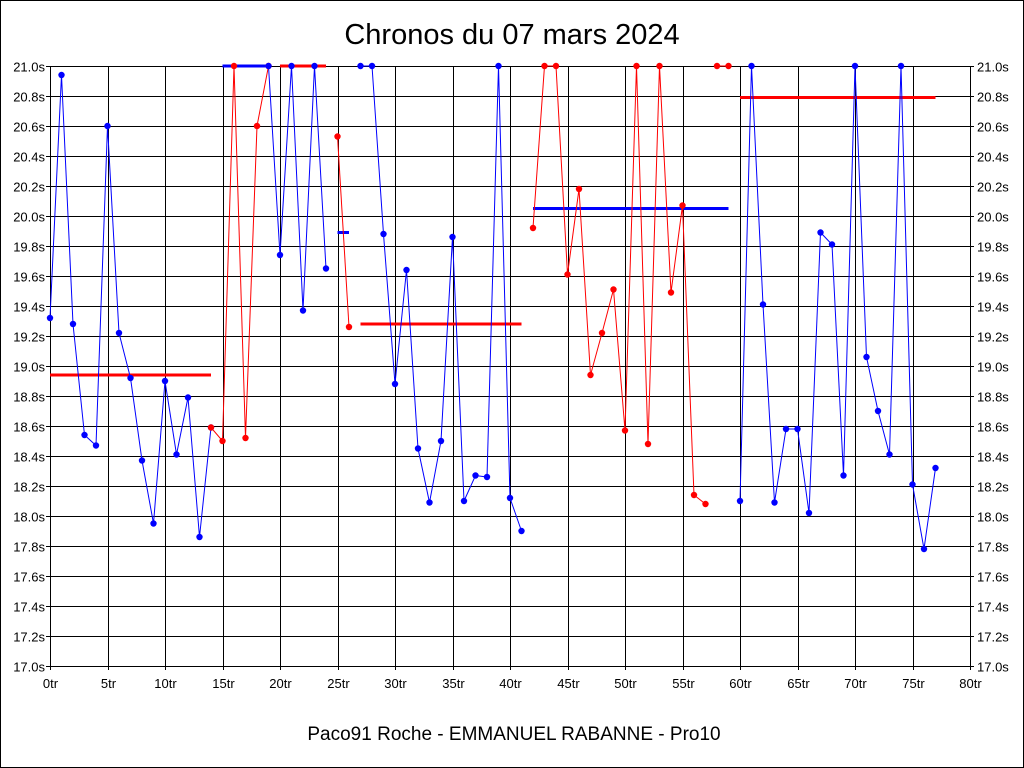 This screenshot has width=1024, height=768. I want to click on x-tick-label: 25tr, so click(338, 683).